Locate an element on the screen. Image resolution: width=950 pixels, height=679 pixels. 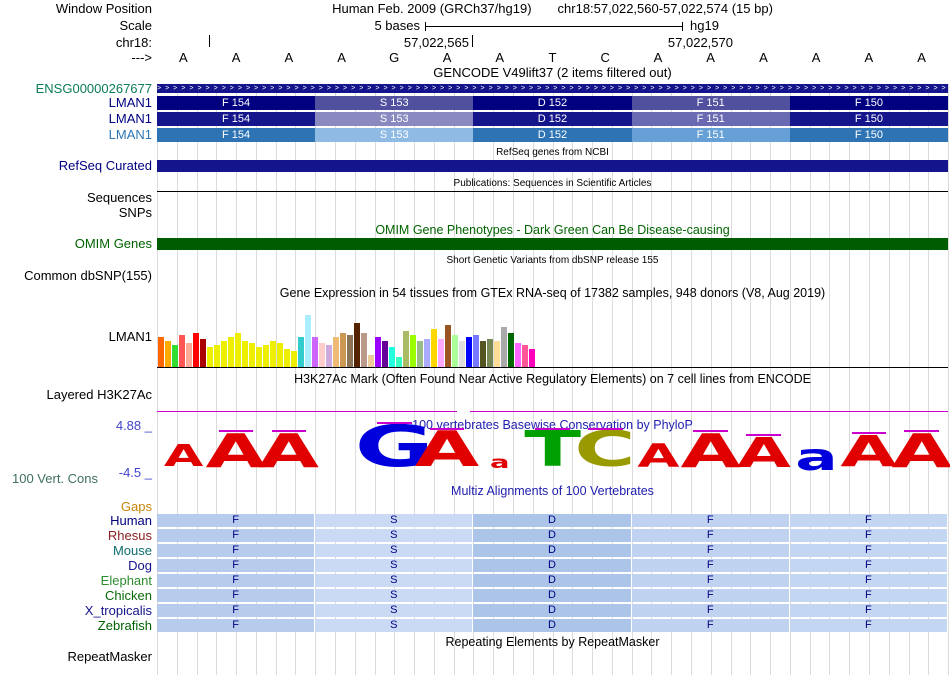
refseq-label: RefSeq Curated is located at coordinates (105, 165).